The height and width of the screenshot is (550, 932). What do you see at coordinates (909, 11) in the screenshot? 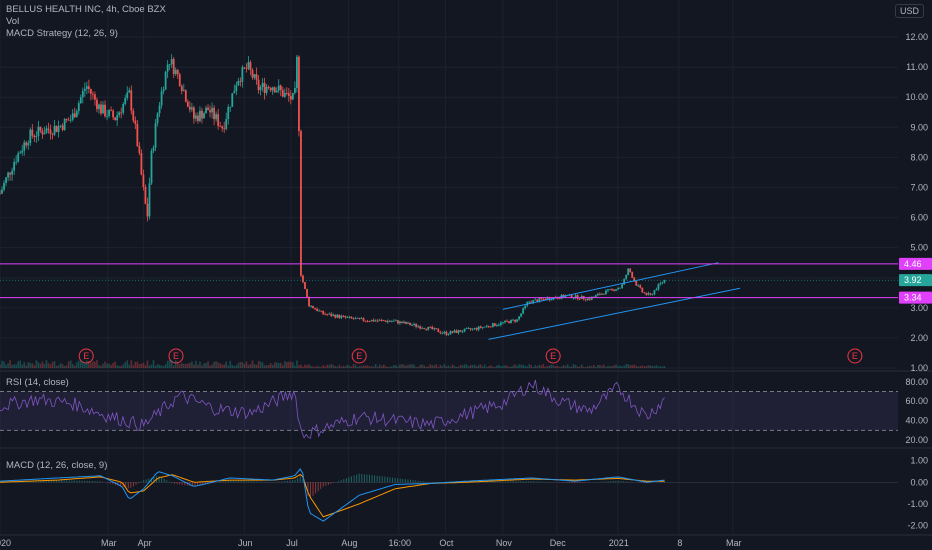
I see `currency-button: USD` at bounding box center [909, 11].